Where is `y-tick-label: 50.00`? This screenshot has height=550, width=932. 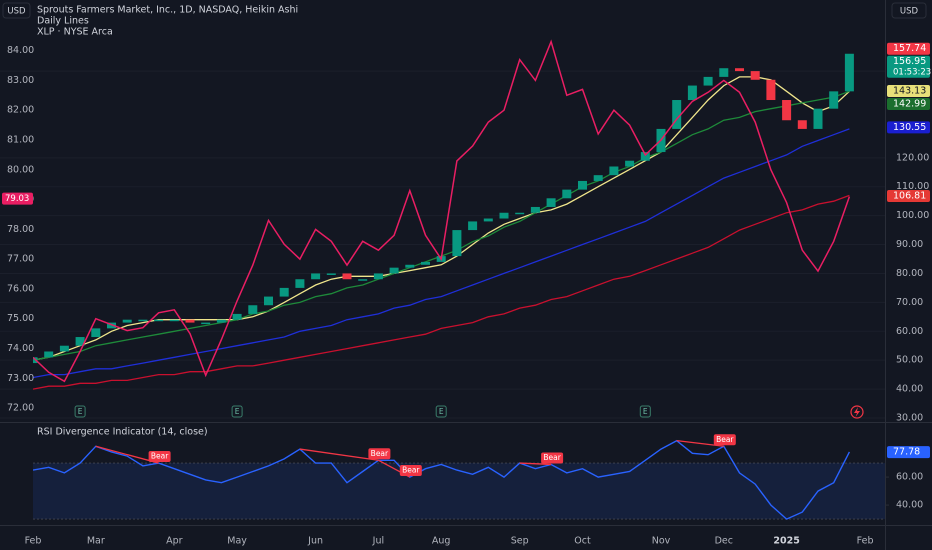 y-tick-label: 50.00 is located at coordinates (909, 360).